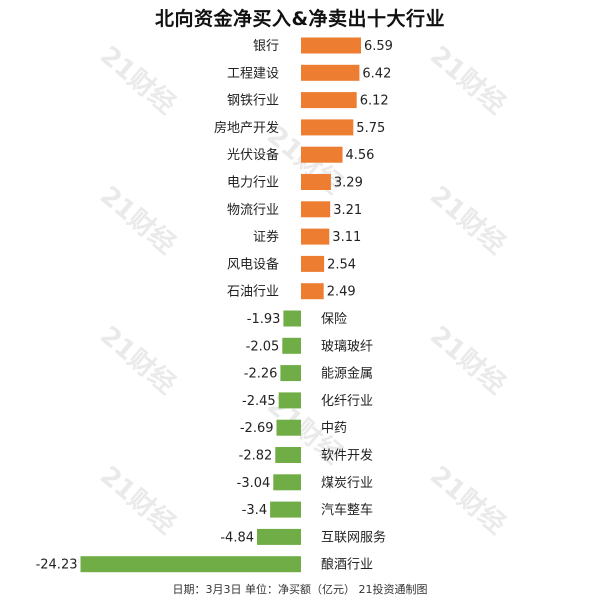 The height and width of the screenshot is (600, 600). What do you see at coordinates (253, 155) in the screenshot?
I see `category-label: 光伏设备` at bounding box center [253, 155].